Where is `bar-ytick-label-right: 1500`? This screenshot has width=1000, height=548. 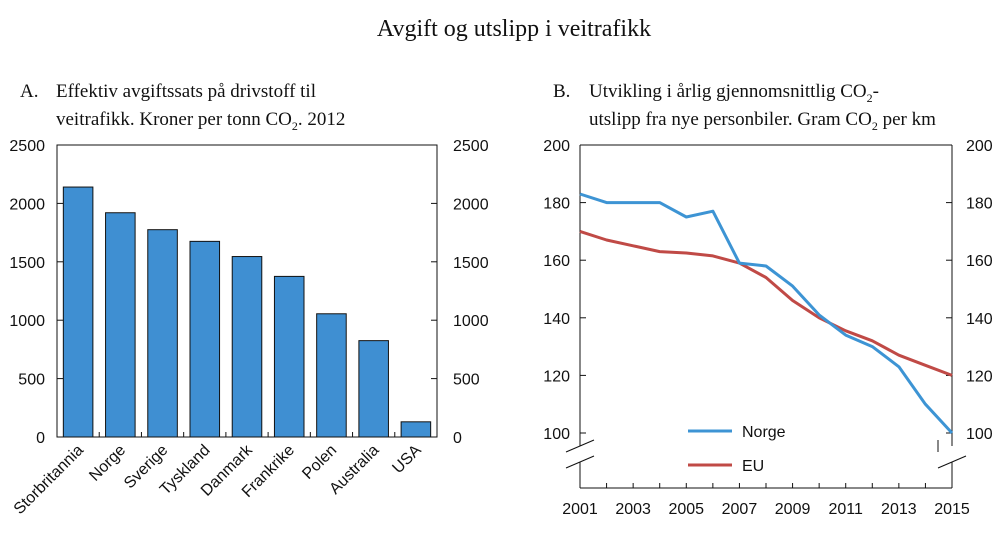
bar-ytick-label-right: 1500 is located at coordinates (471, 263).